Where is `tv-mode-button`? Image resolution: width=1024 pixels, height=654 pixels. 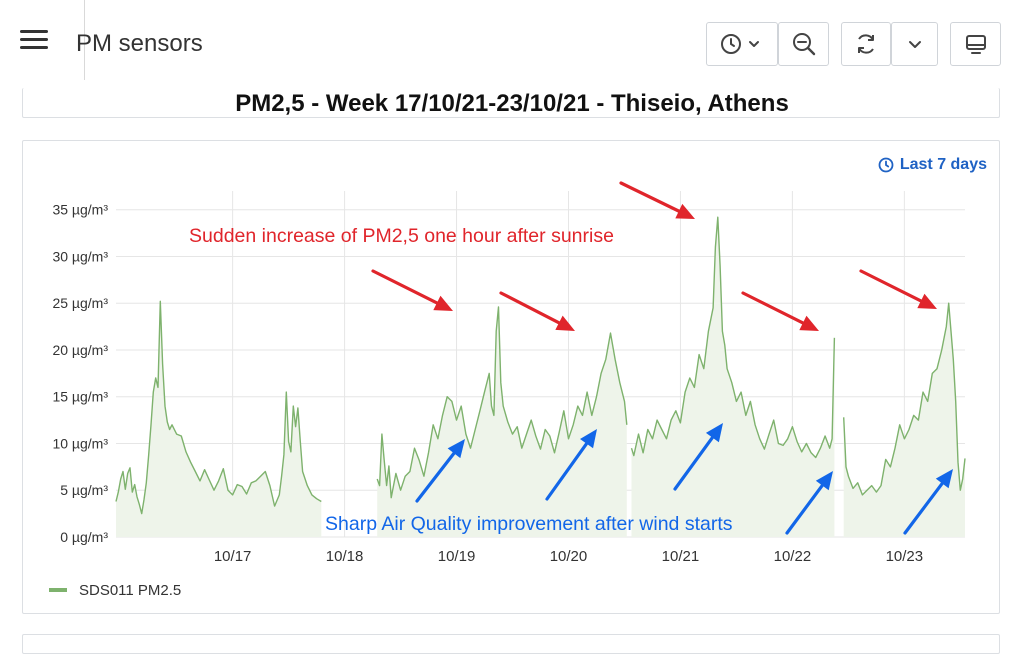 tv-mode-button is located at coordinates (975, 44).